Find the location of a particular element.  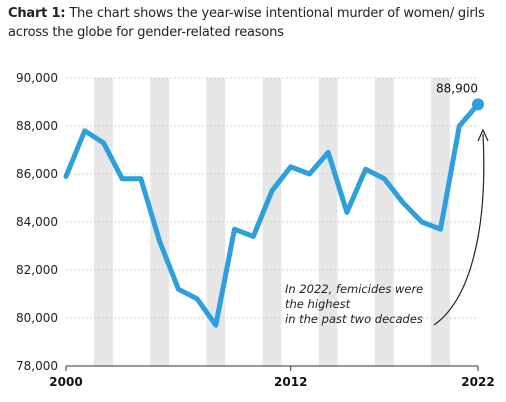

x-tick-label: 2012 is located at coordinates (290, 382).